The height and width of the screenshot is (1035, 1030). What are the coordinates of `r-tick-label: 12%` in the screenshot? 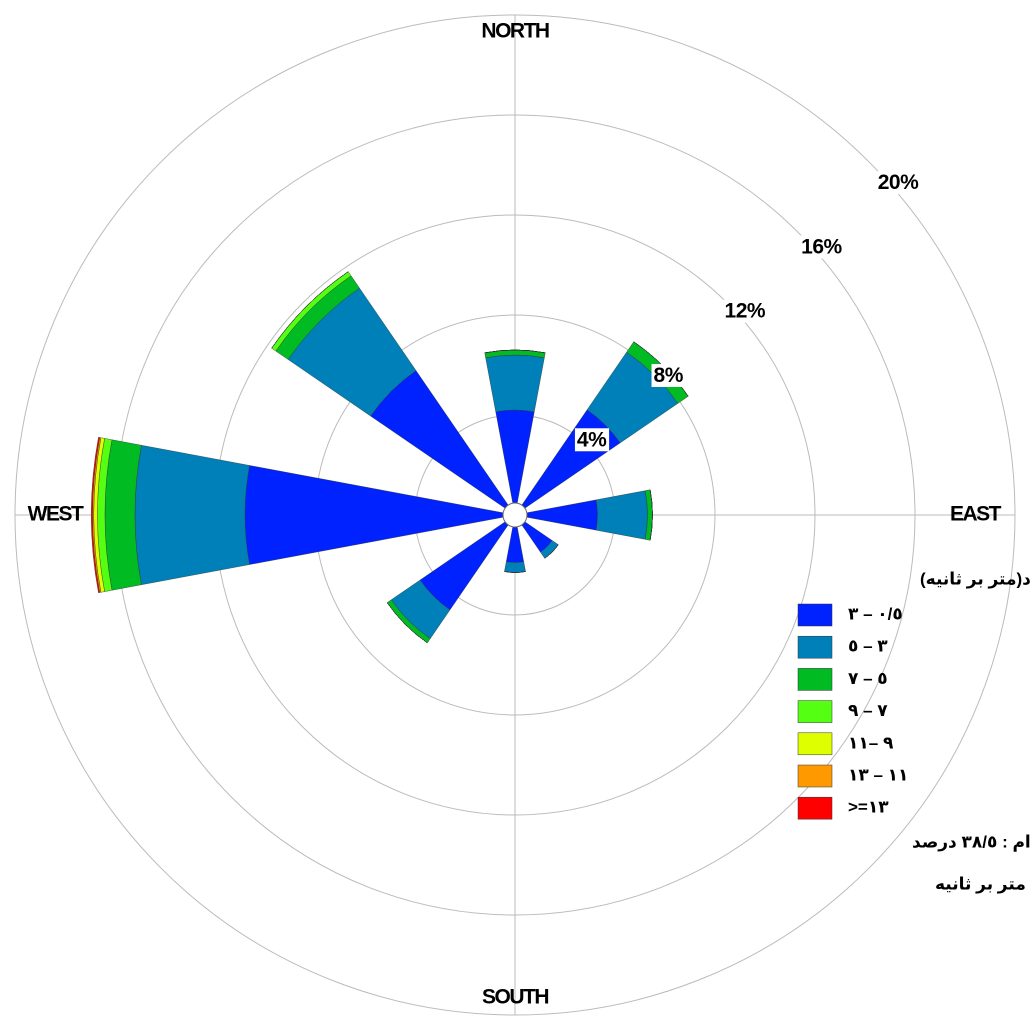 It's located at (745, 311).